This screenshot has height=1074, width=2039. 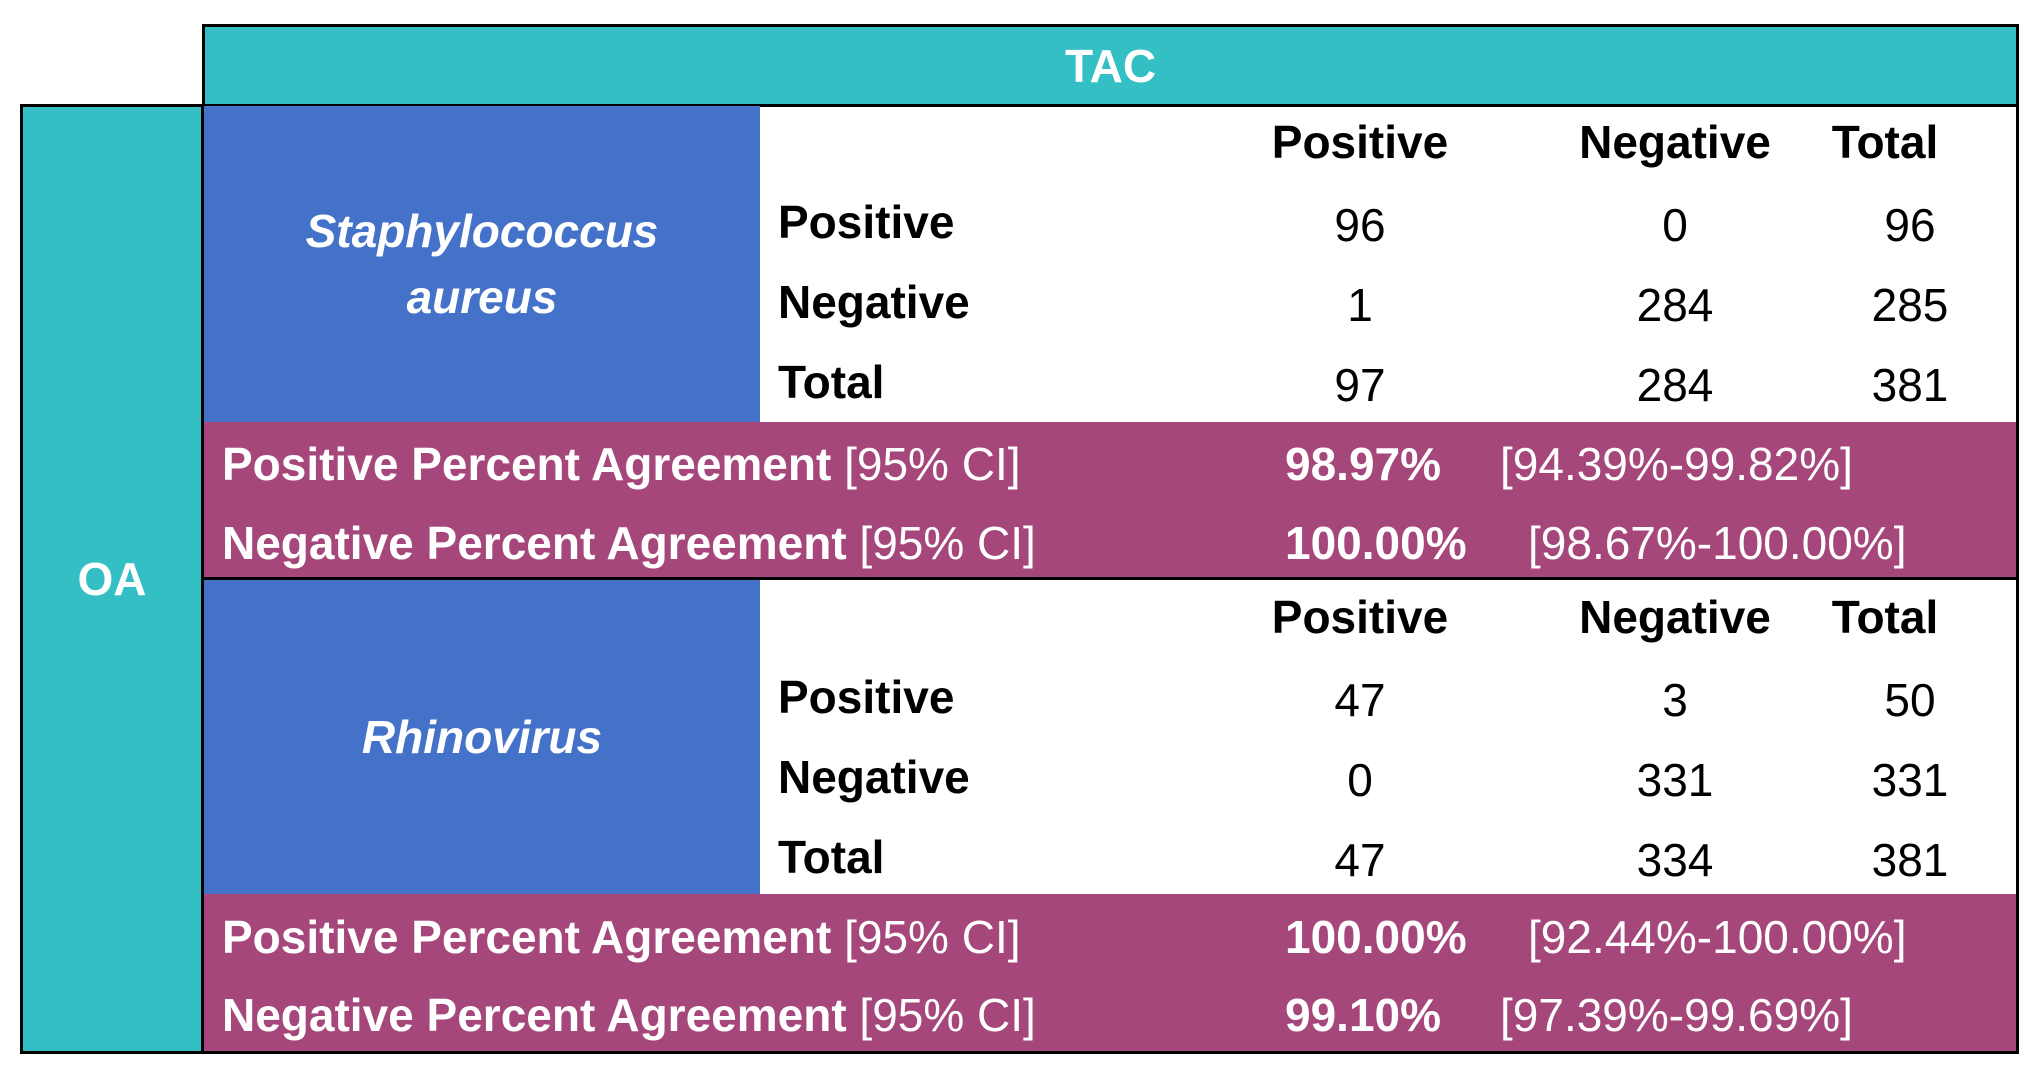 What do you see at coordinates (482, 297) in the screenshot?
I see `organism-name-line2: aureus` at bounding box center [482, 297].